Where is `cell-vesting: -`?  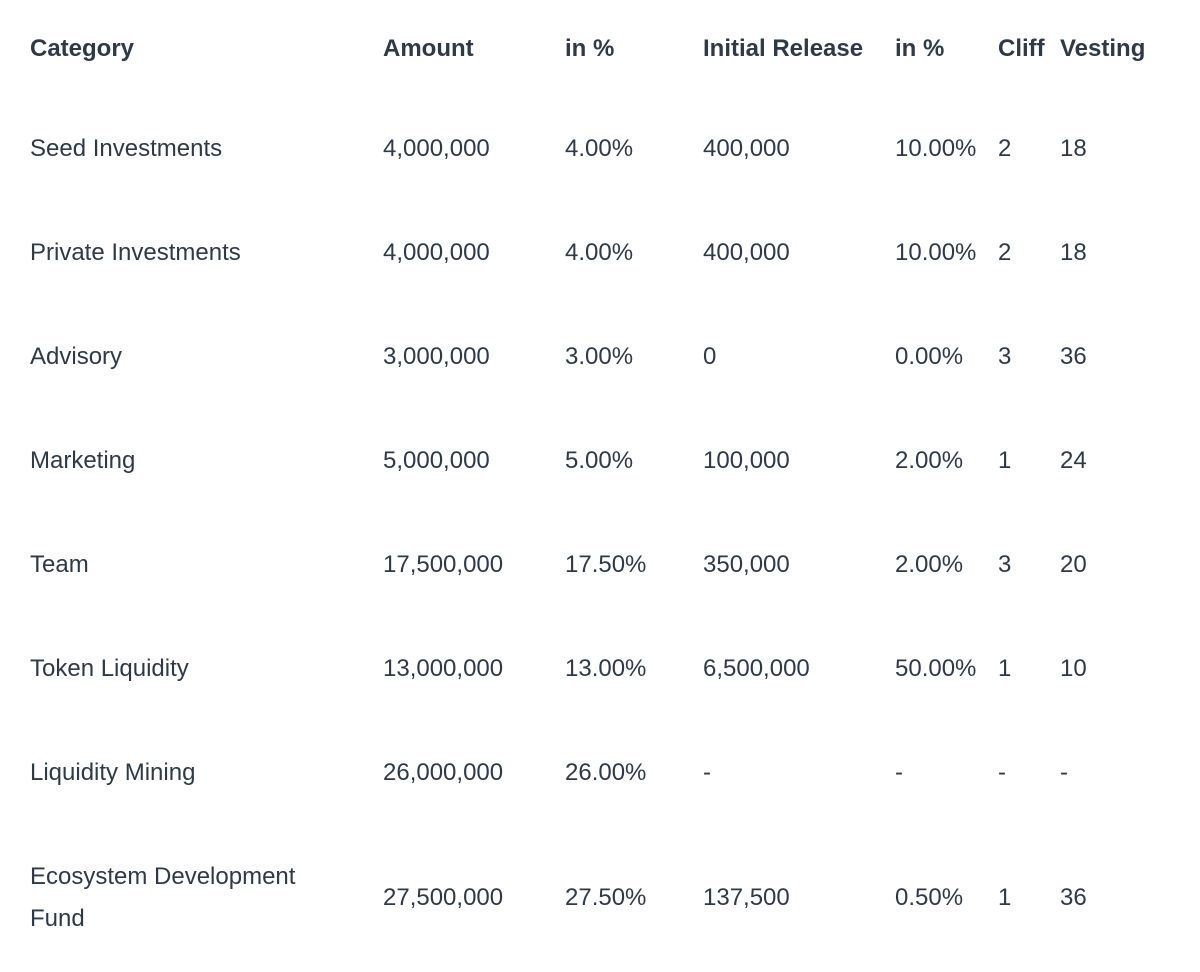 cell-vesting: - is located at coordinates (1064, 772).